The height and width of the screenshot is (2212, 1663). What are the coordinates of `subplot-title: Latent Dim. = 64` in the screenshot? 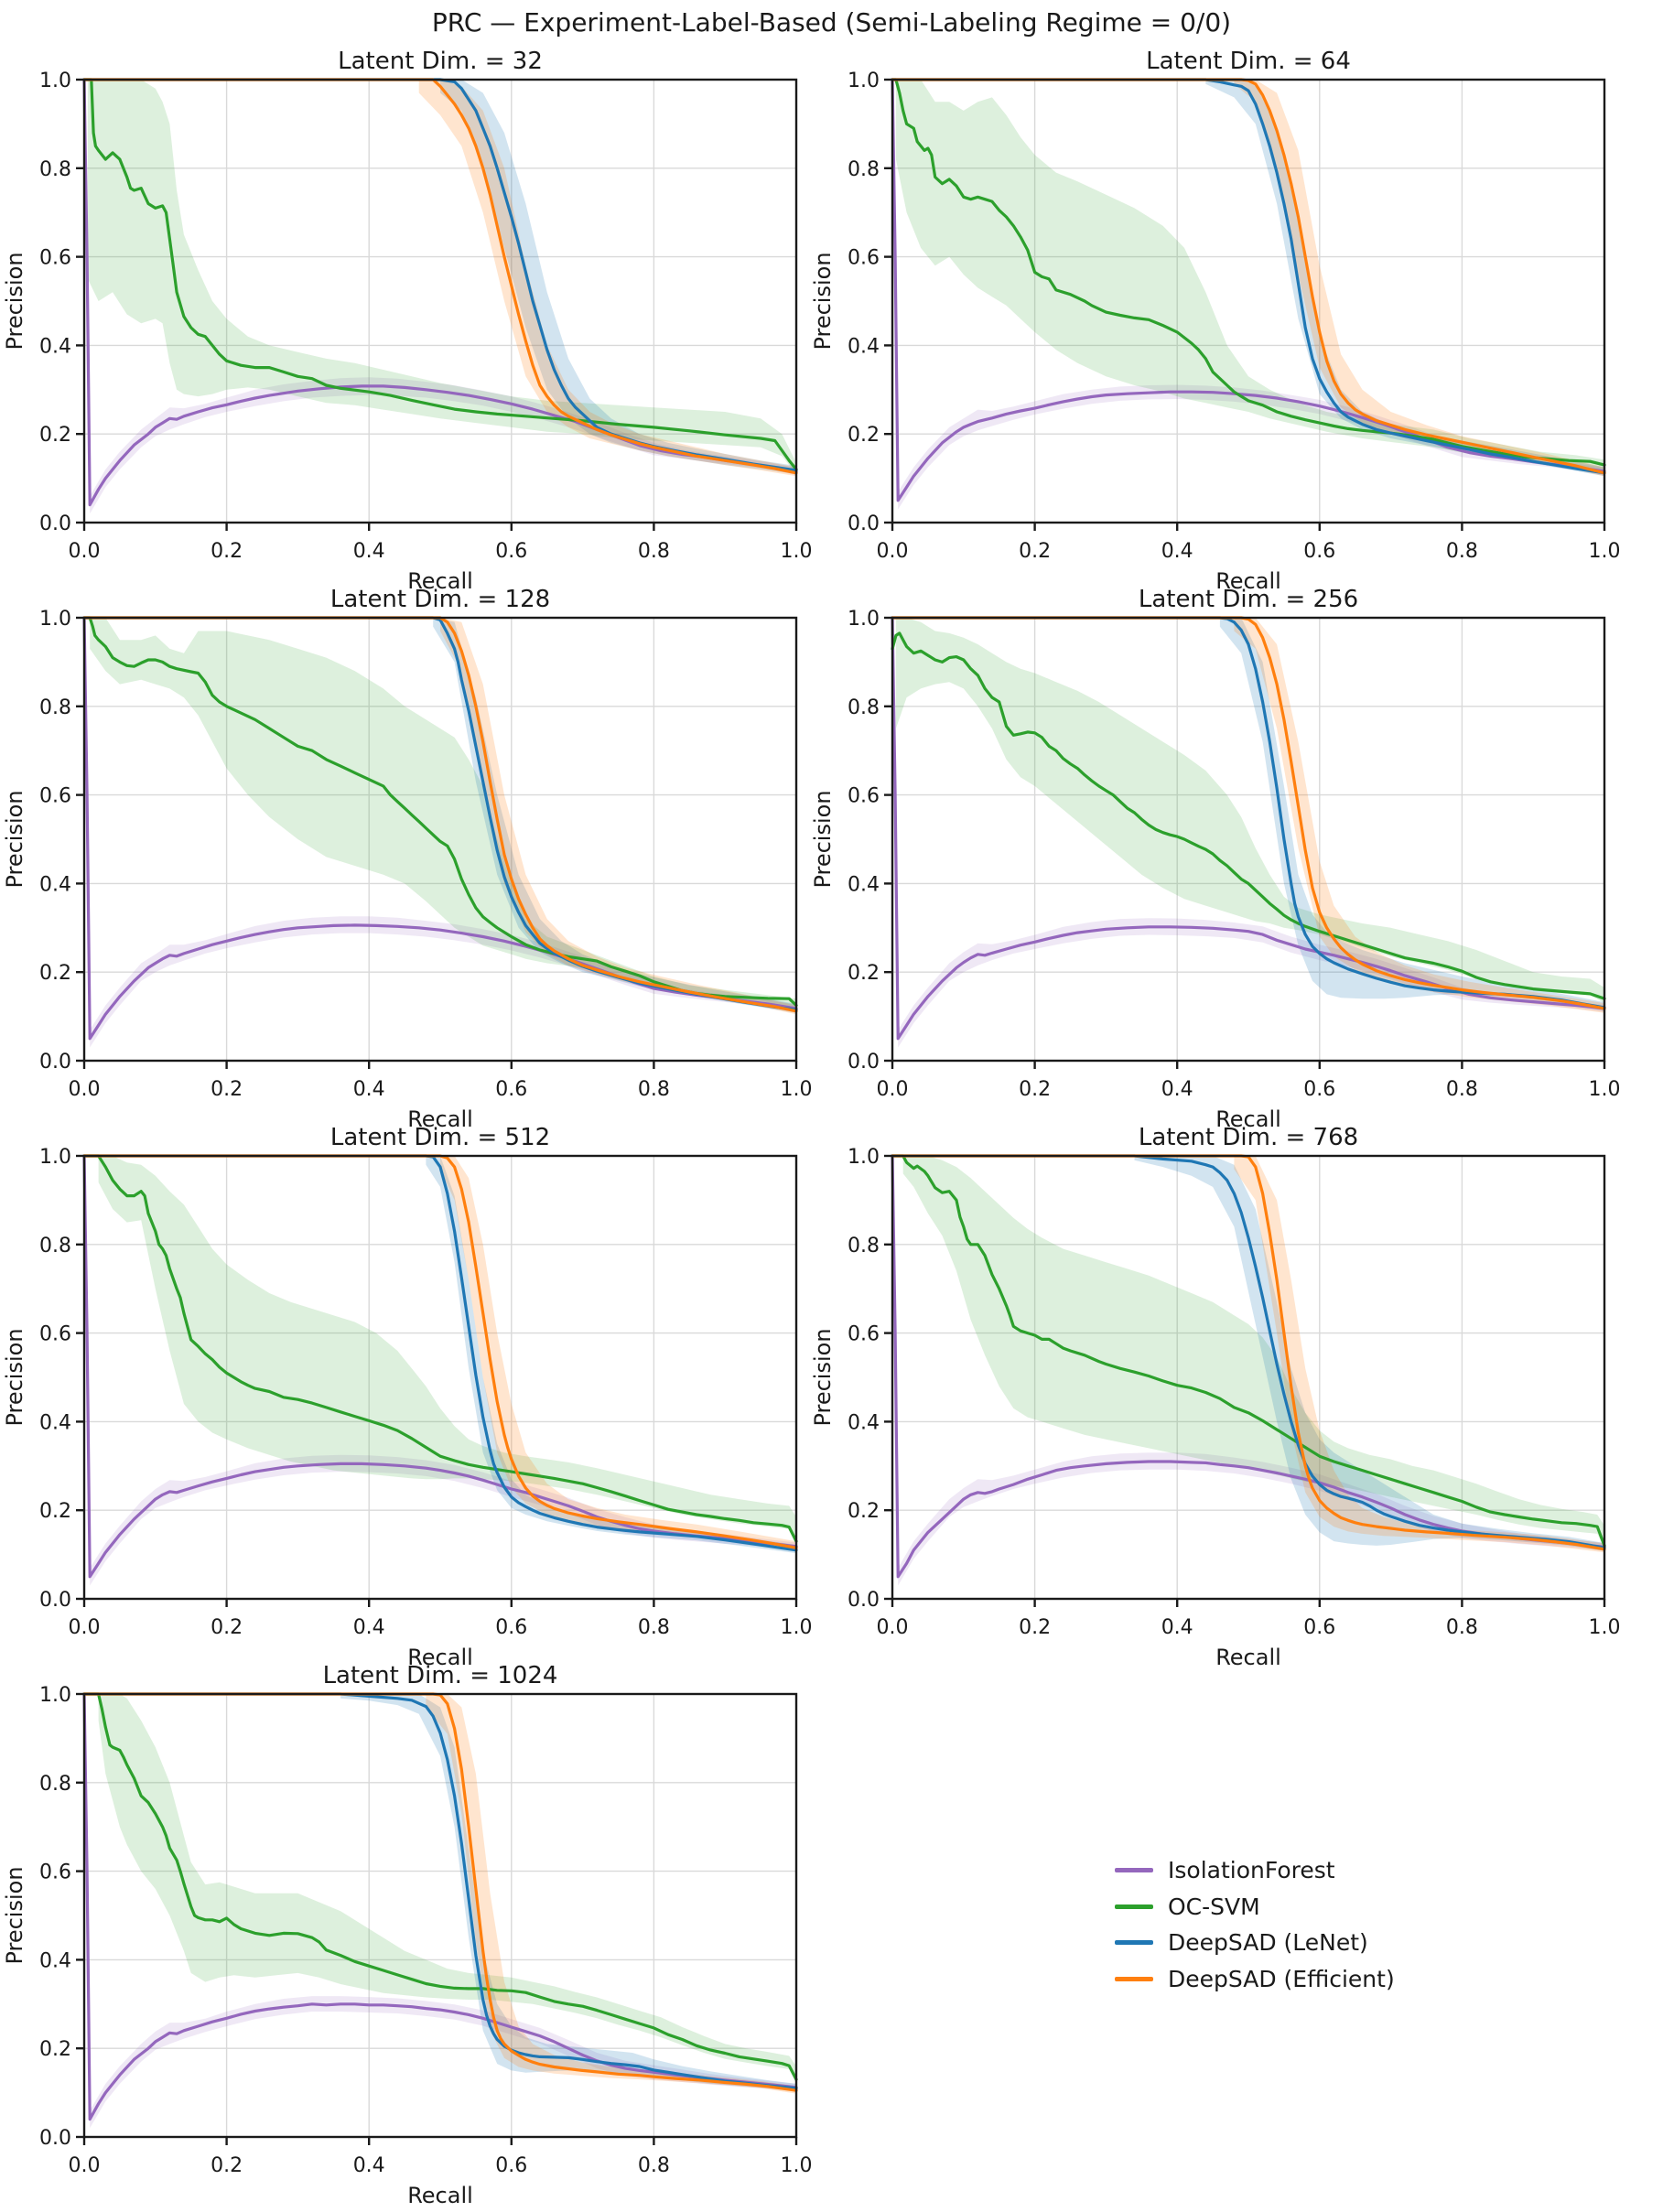 It's located at (1248, 61).